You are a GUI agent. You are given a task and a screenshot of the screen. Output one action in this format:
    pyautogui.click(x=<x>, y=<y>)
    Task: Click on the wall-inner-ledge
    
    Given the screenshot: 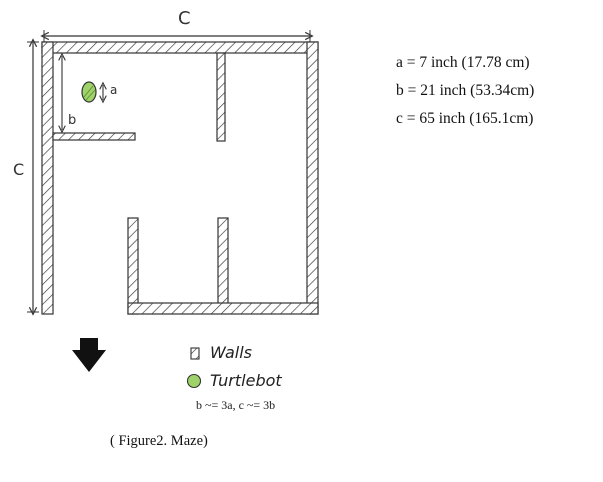 What is the action you would take?
    pyautogui.click(x=94, y=136)
    